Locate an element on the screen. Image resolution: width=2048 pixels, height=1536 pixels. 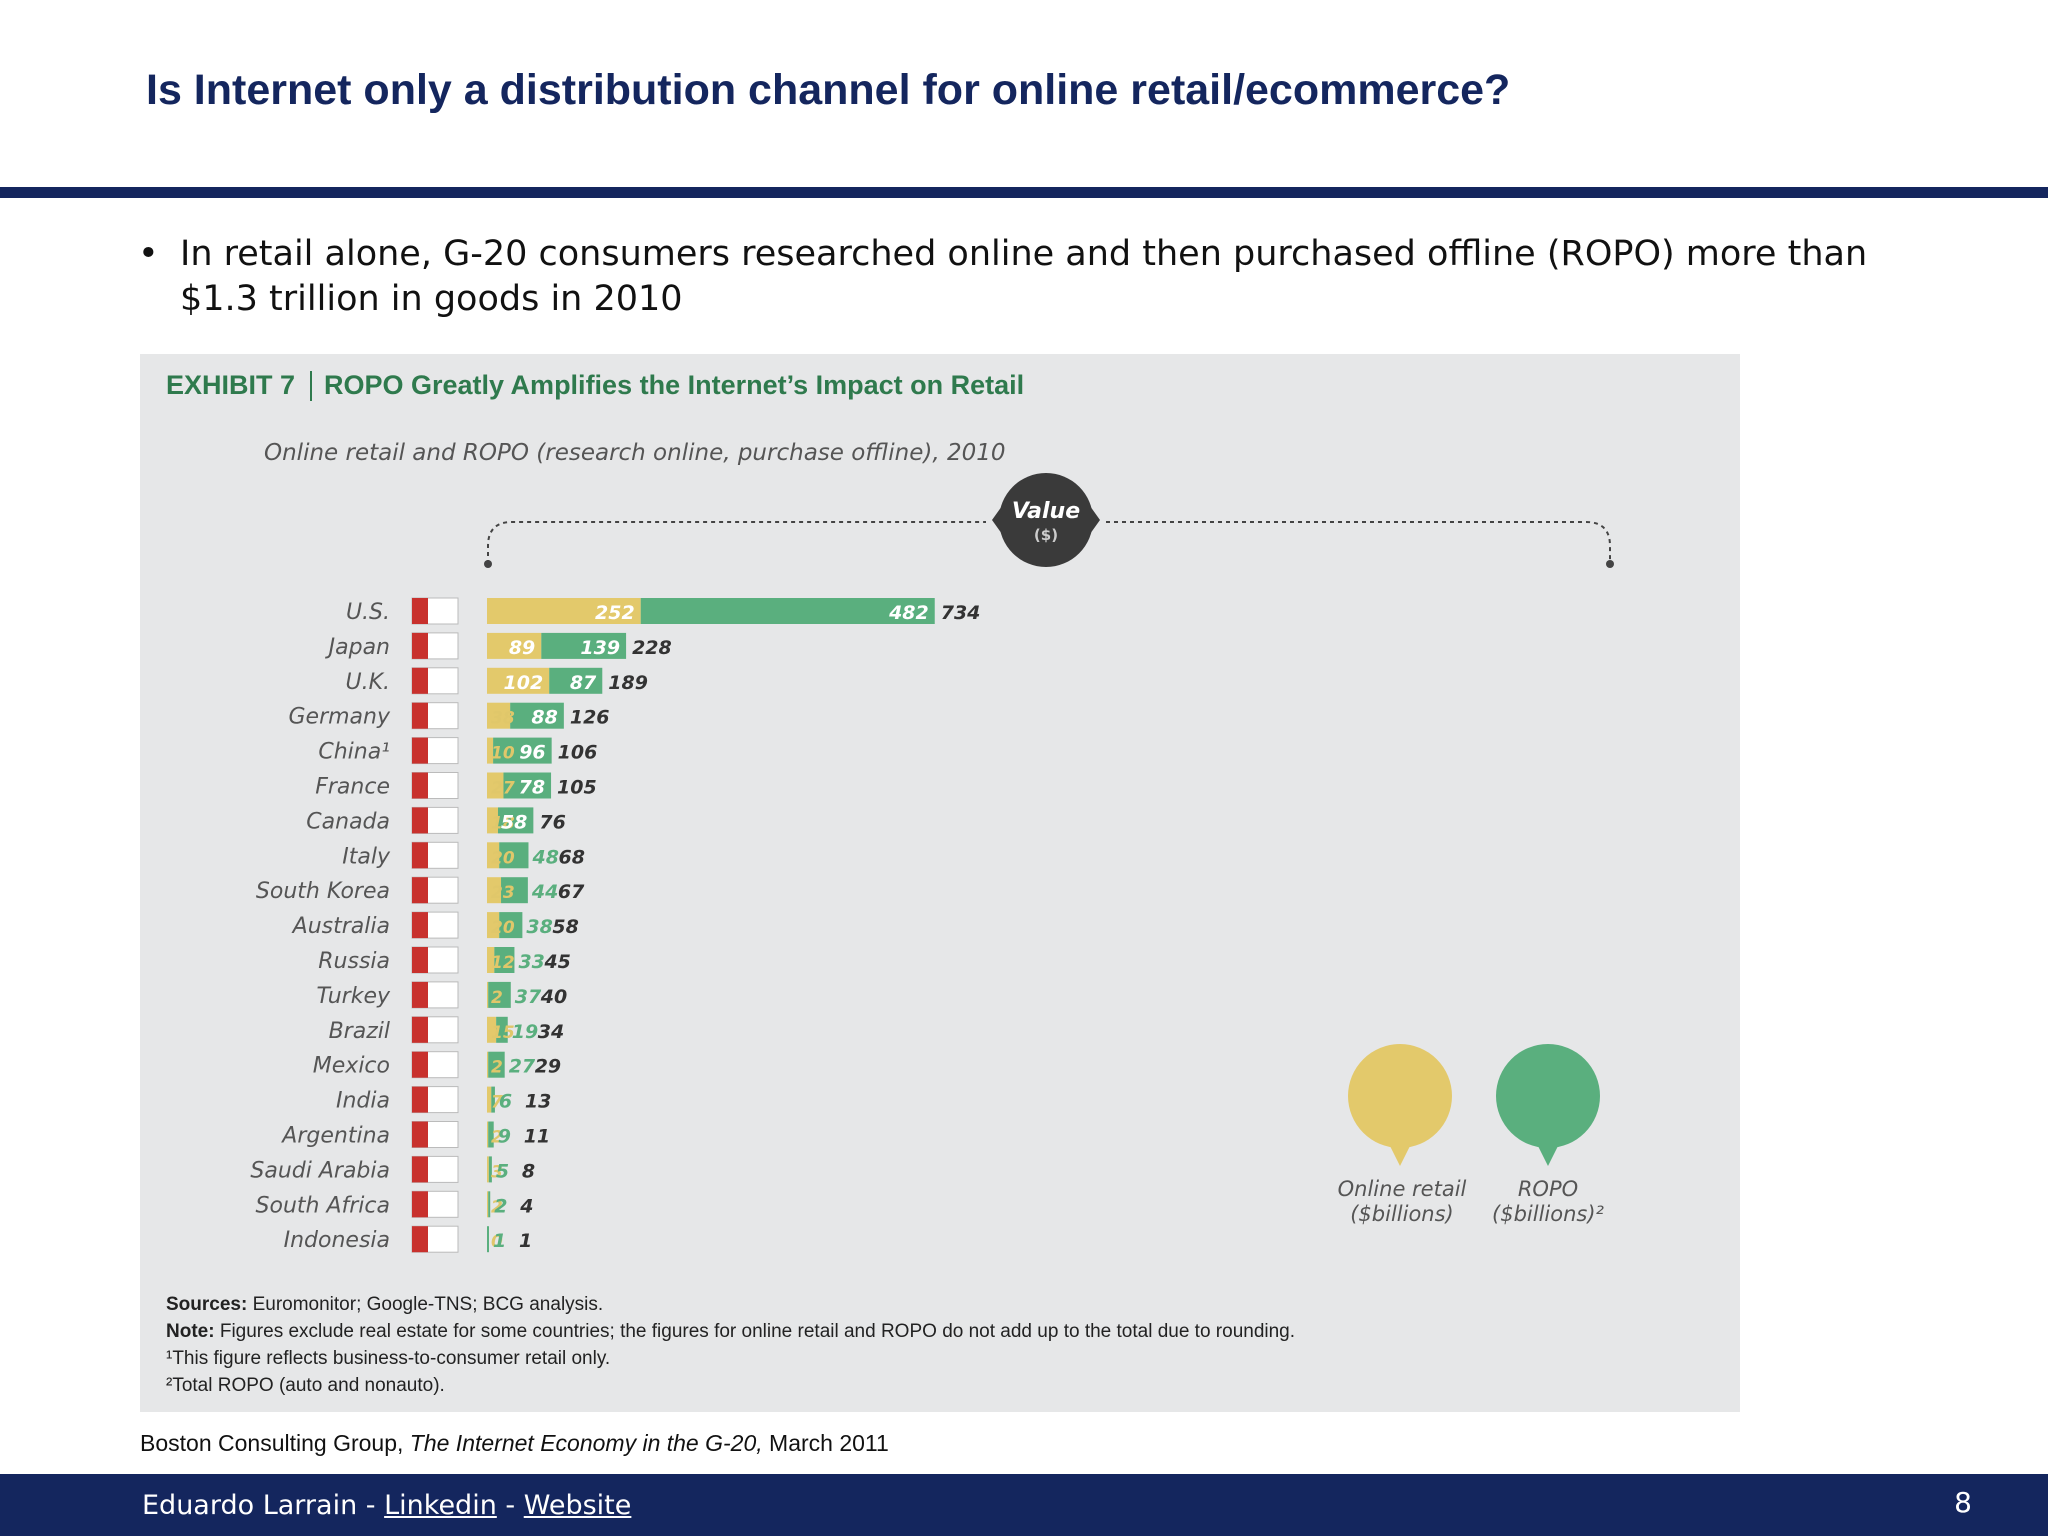
ropo-value-label: 44 is located at coordinates (544, 892).